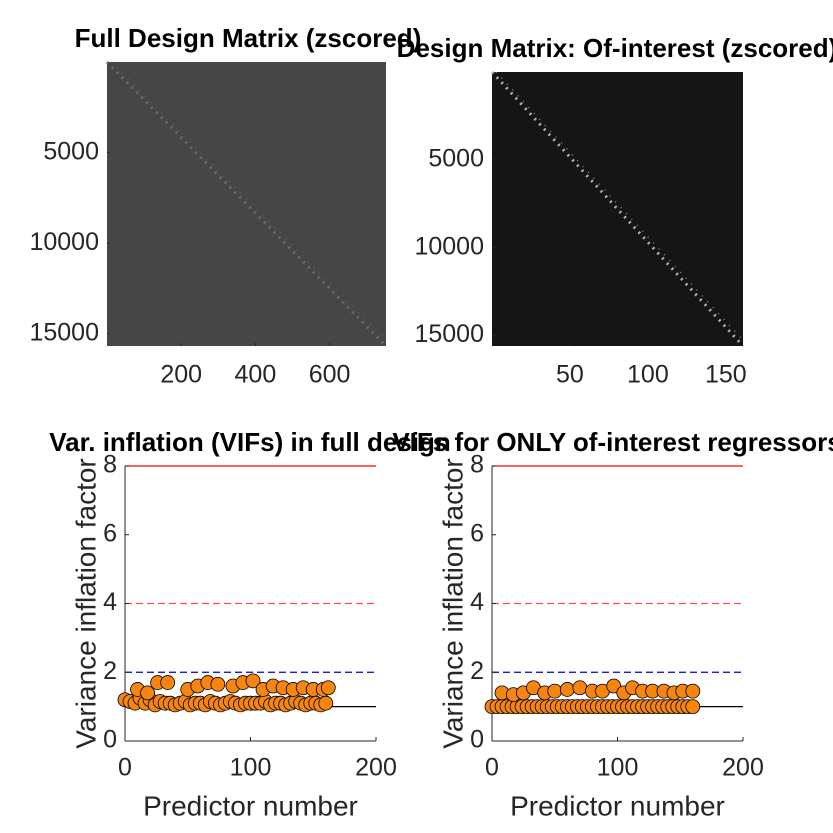  I want to click on x-tick-label: 150, so click(726, 375).